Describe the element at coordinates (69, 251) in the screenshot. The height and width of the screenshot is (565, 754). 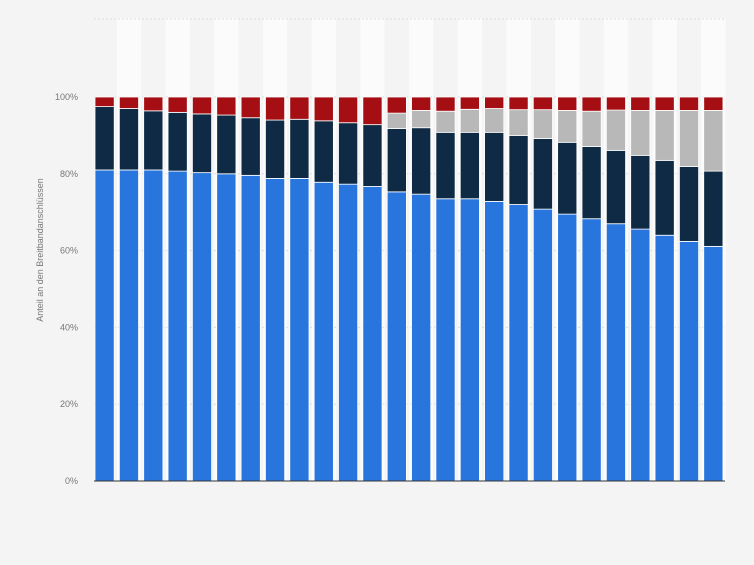
I see `y-tick-label: 60%` at that location.